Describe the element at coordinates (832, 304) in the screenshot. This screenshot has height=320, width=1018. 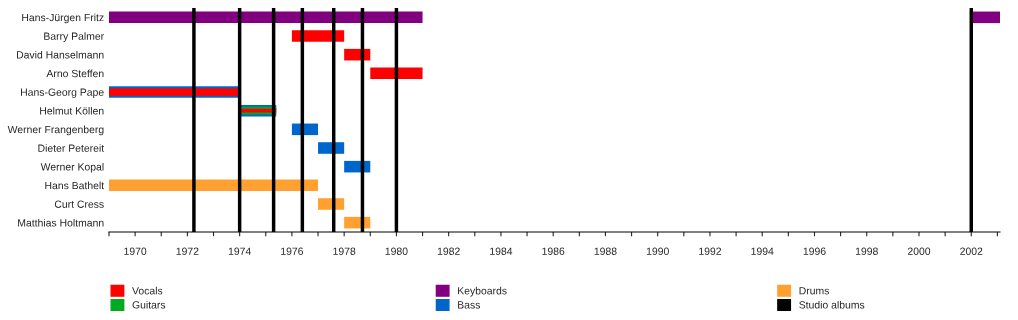
I see `legend-label: Studio albums` at that location.